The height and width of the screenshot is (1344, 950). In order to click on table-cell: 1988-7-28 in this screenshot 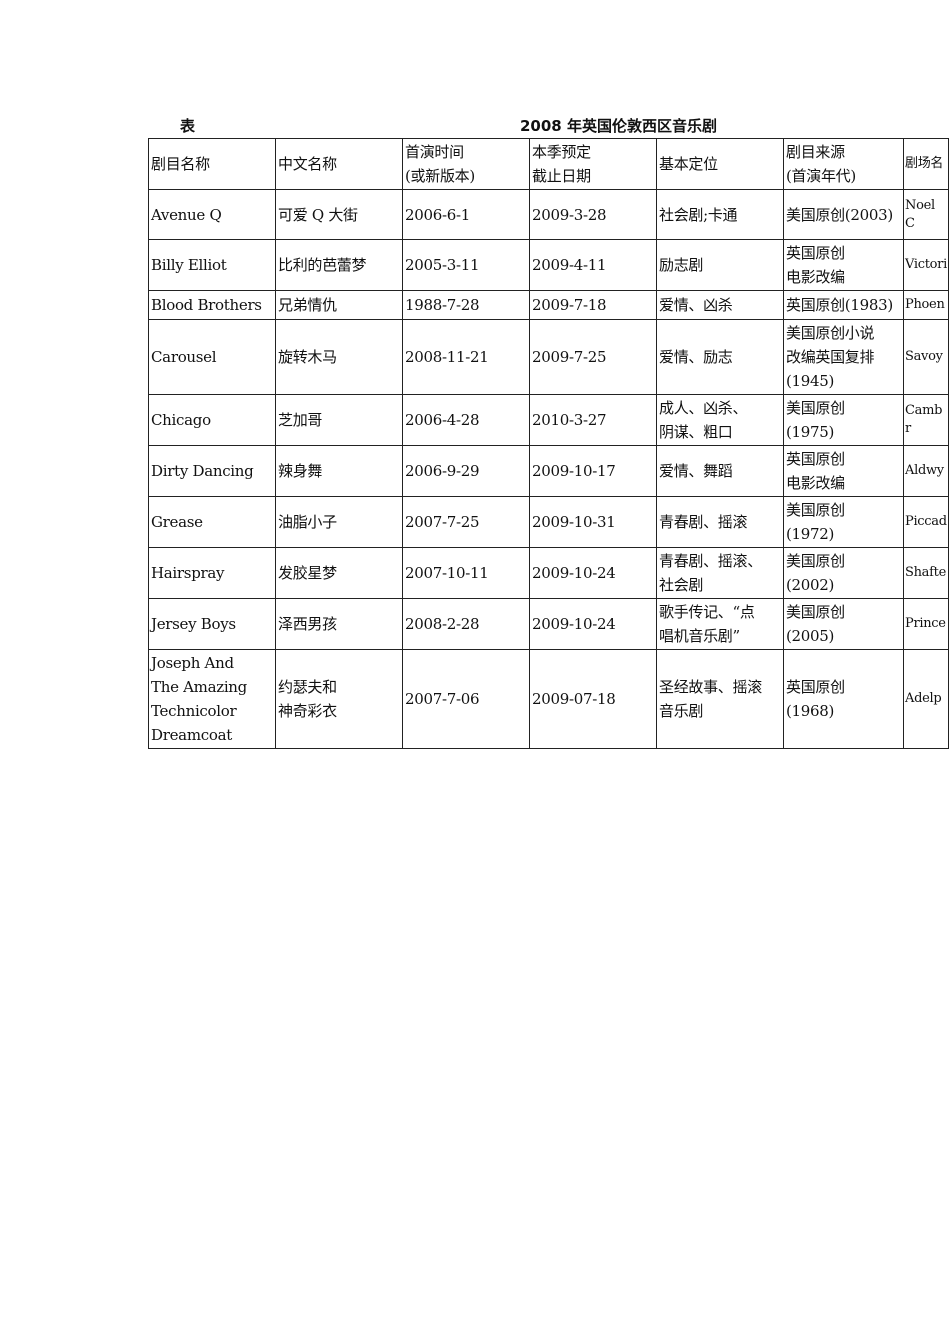, I will do `click(466, 305)`.